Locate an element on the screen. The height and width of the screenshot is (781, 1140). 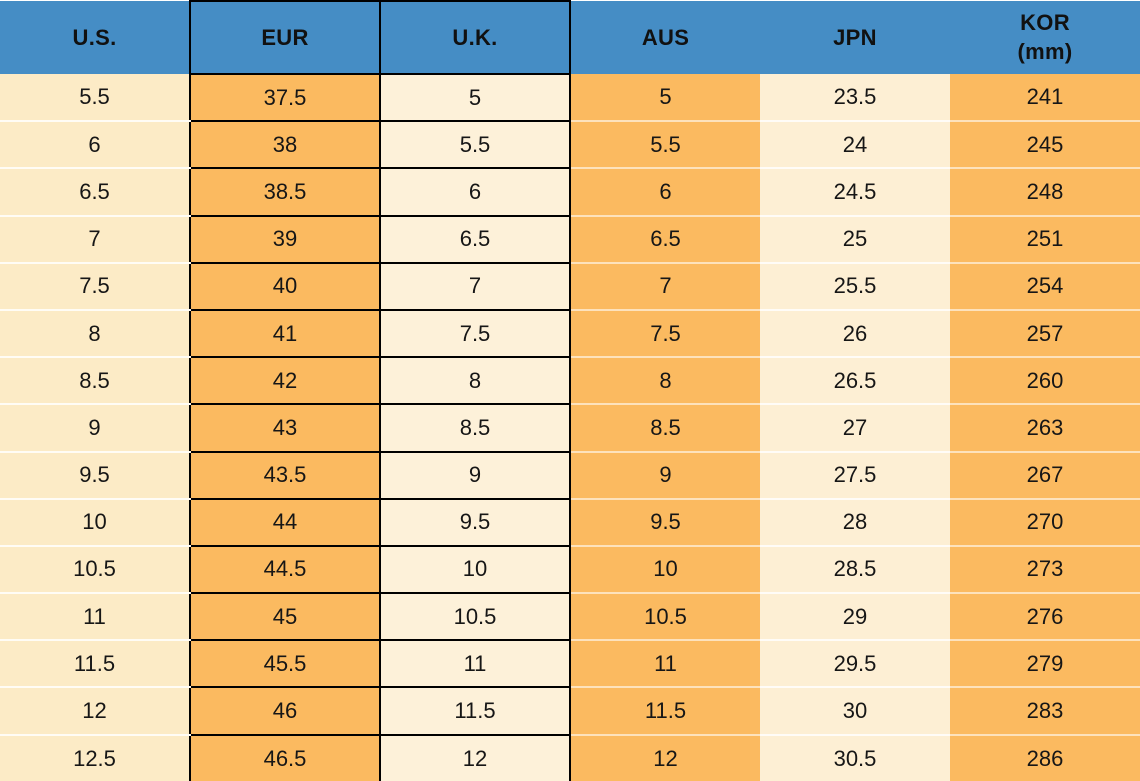
column-header-kor-label: KOR is located at coordinates (1045, 22).